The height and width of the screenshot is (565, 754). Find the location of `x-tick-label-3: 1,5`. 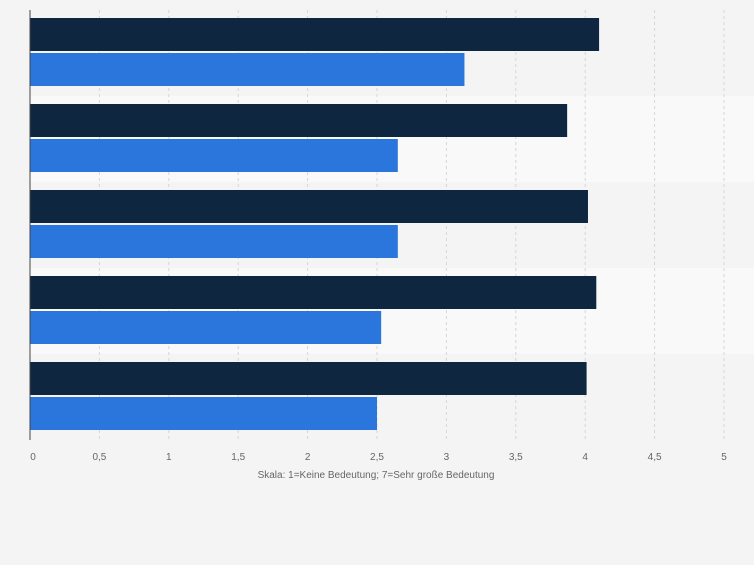

x-tick-label-3: 1,5 is located at coordinates (238, 457).